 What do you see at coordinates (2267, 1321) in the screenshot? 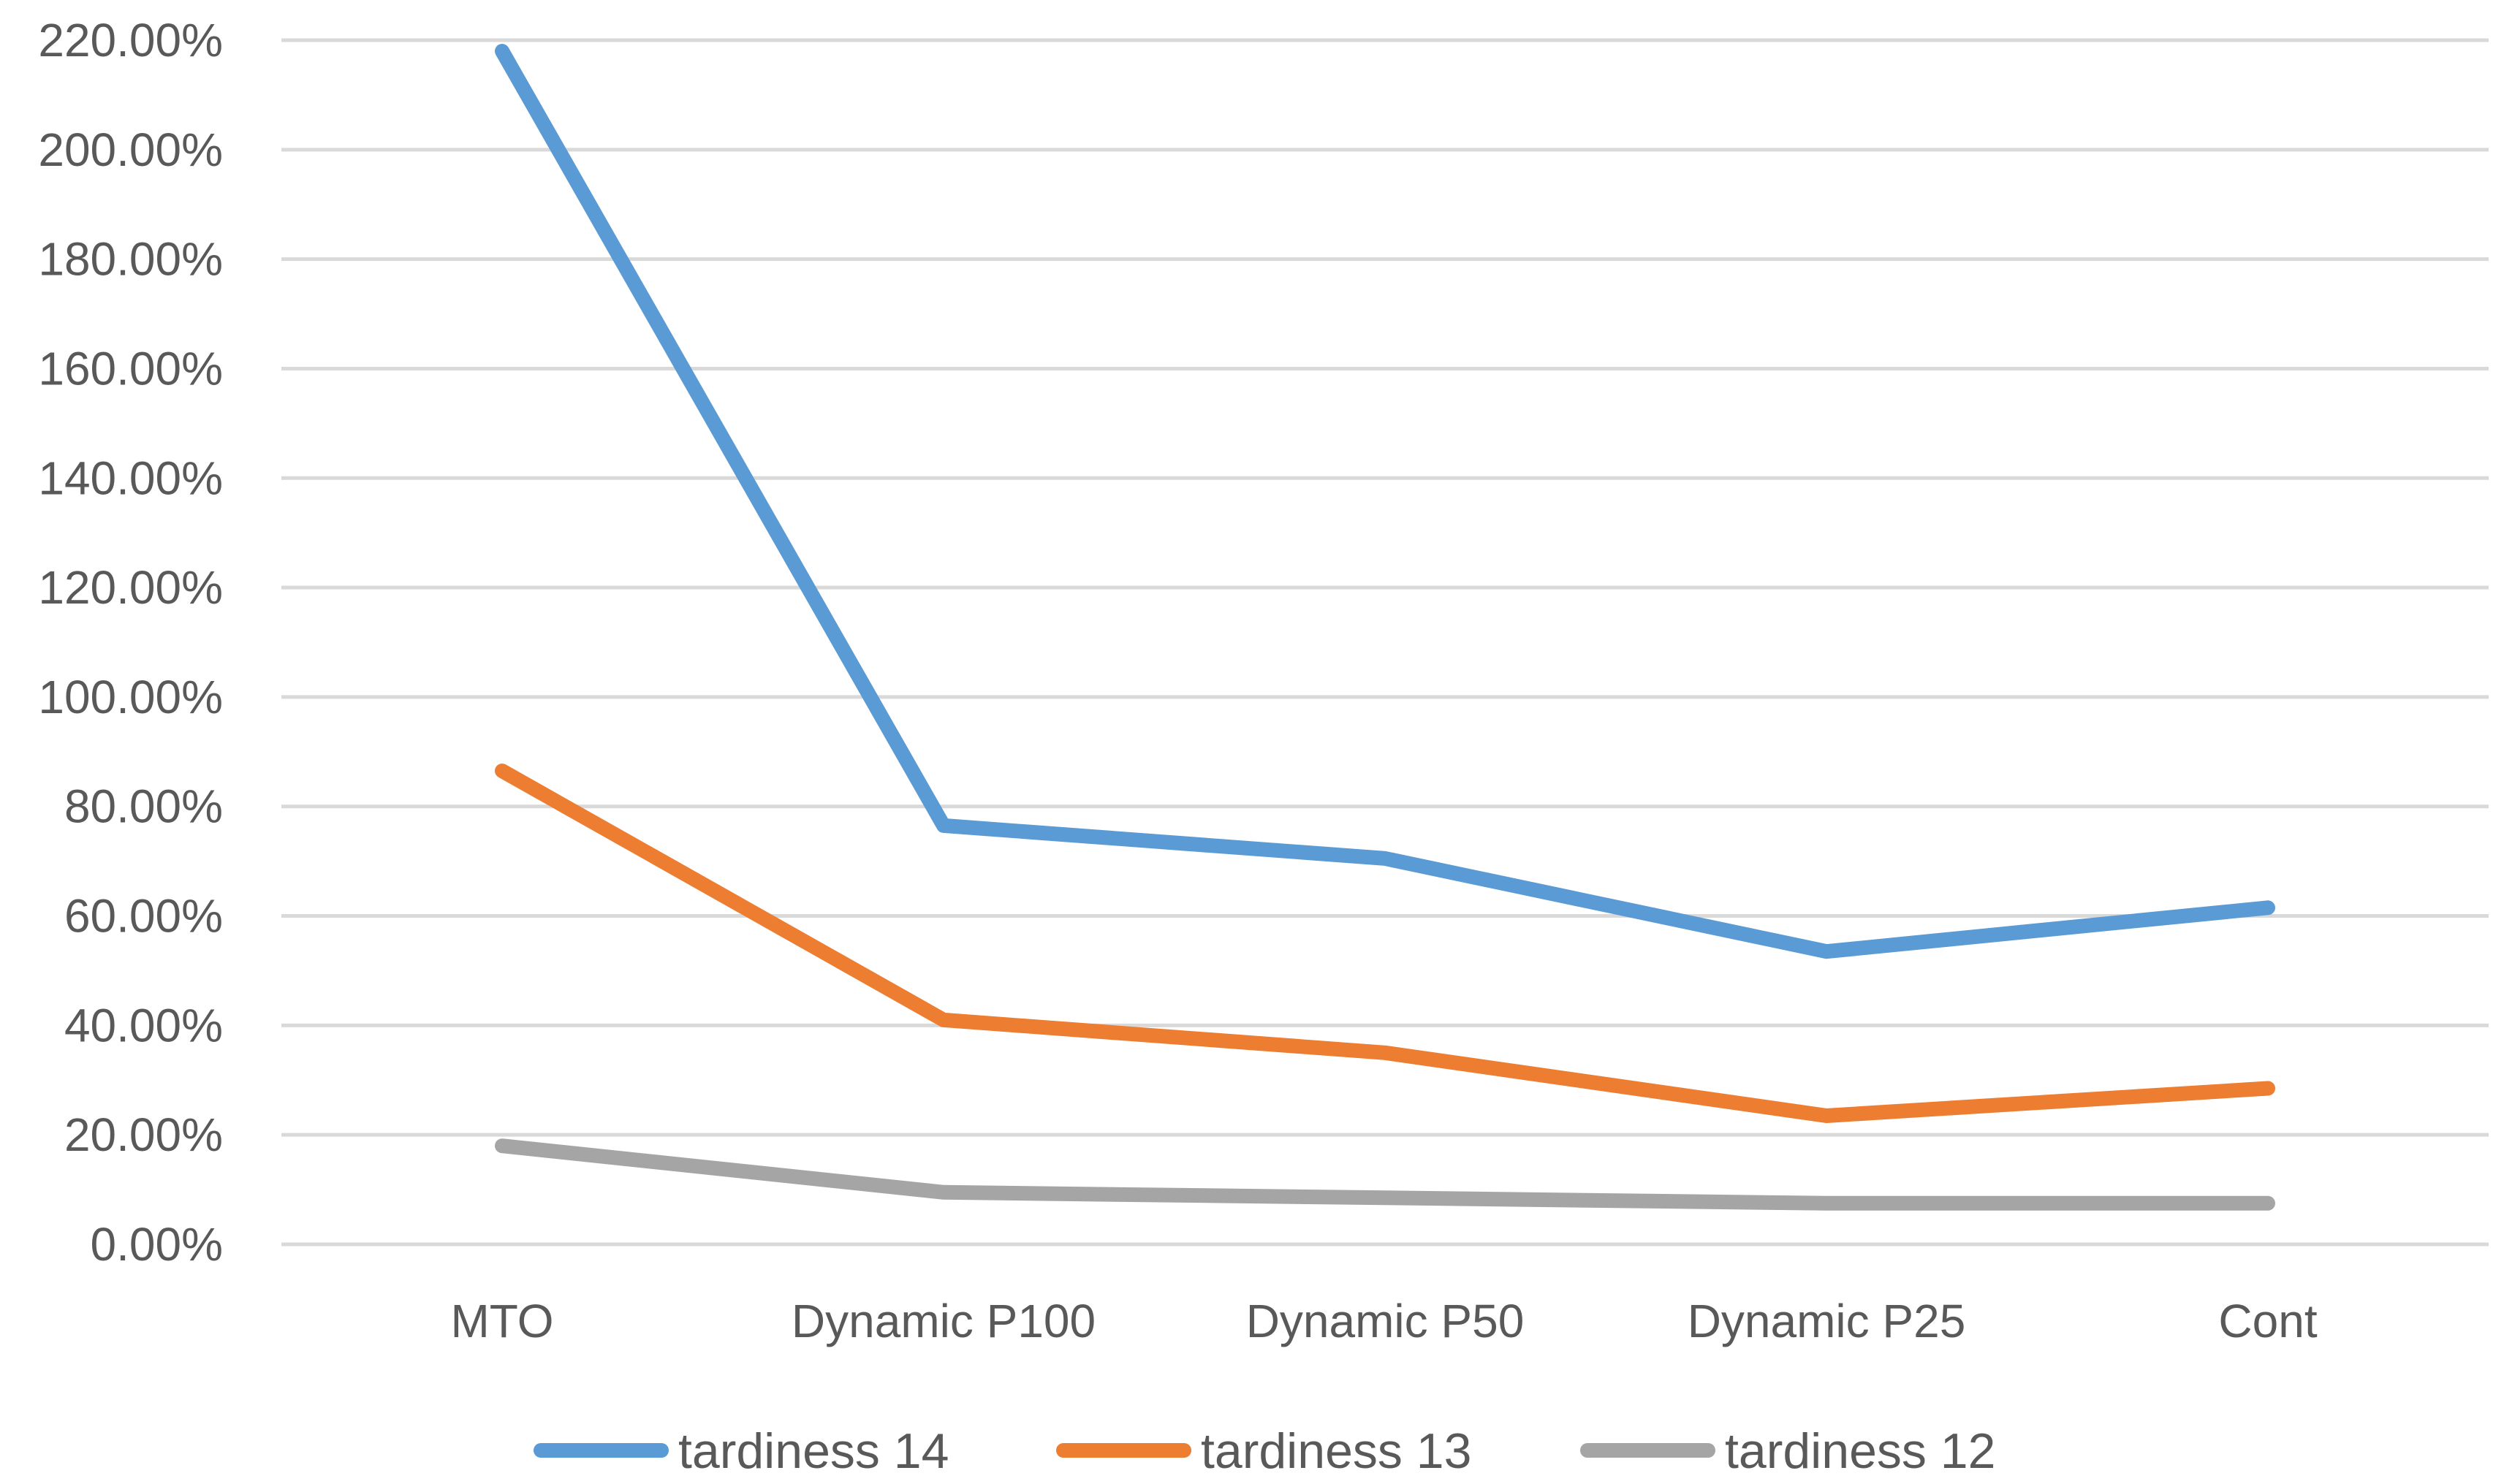
I see `x-tick-label: Cont` at bounding box center [2267, 1321].